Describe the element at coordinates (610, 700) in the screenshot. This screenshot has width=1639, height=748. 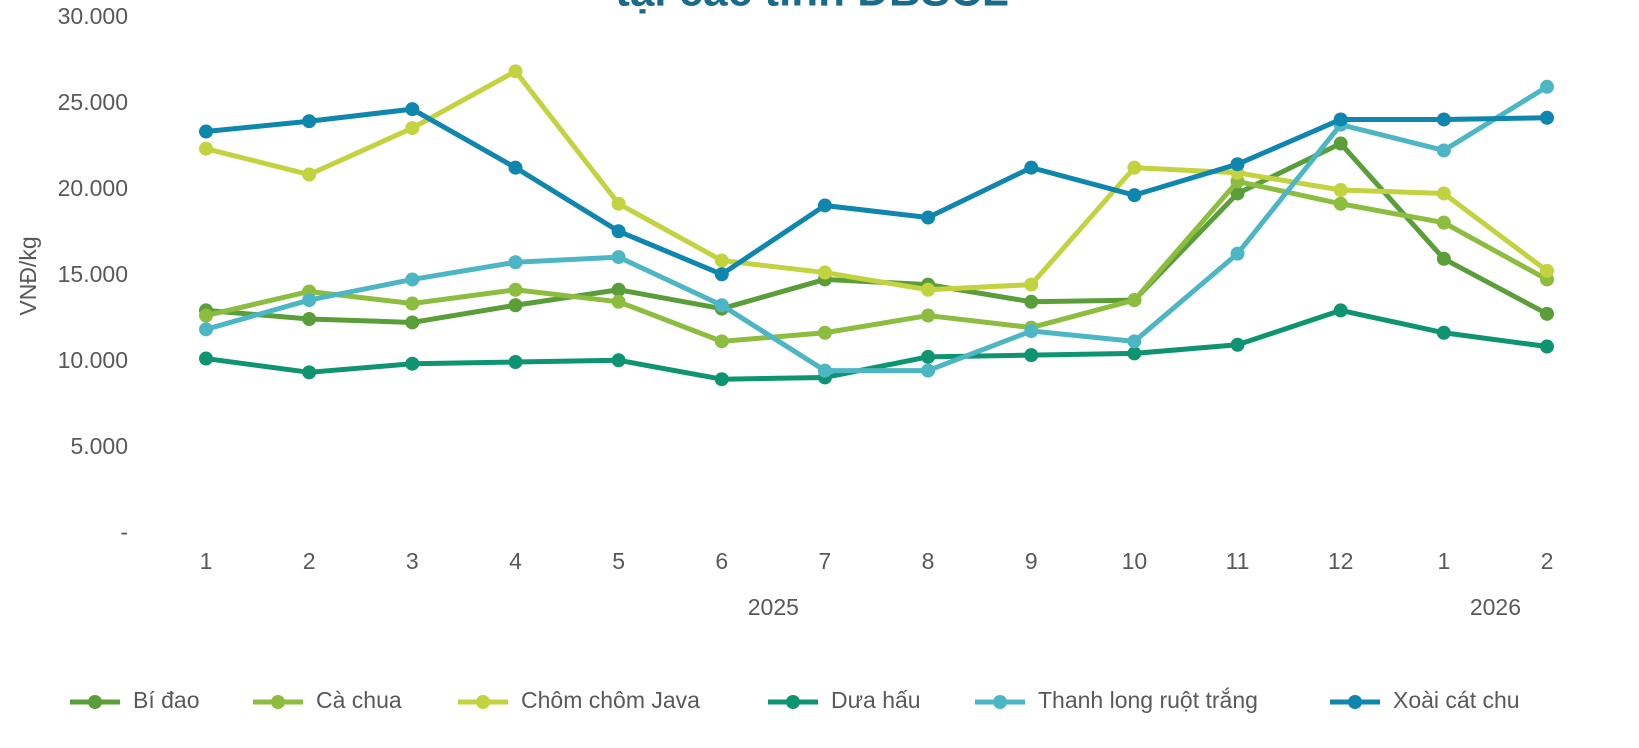
I see `legend-label: Chôm chôm Java` at that location.